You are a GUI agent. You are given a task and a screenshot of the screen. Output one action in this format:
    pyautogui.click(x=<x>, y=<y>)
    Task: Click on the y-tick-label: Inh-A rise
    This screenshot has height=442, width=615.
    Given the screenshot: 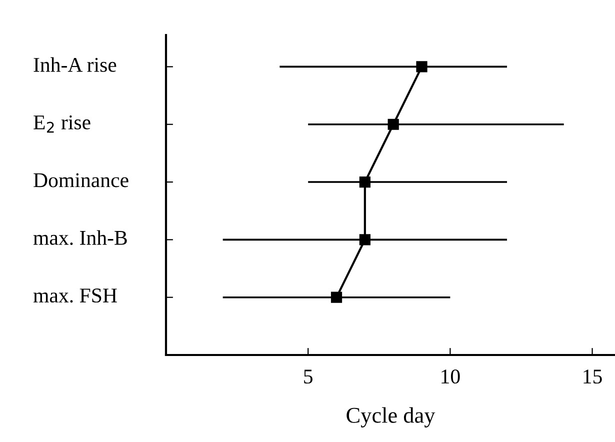 What is the action you would take?
    pyautogui.click(x=75, y=64)
    